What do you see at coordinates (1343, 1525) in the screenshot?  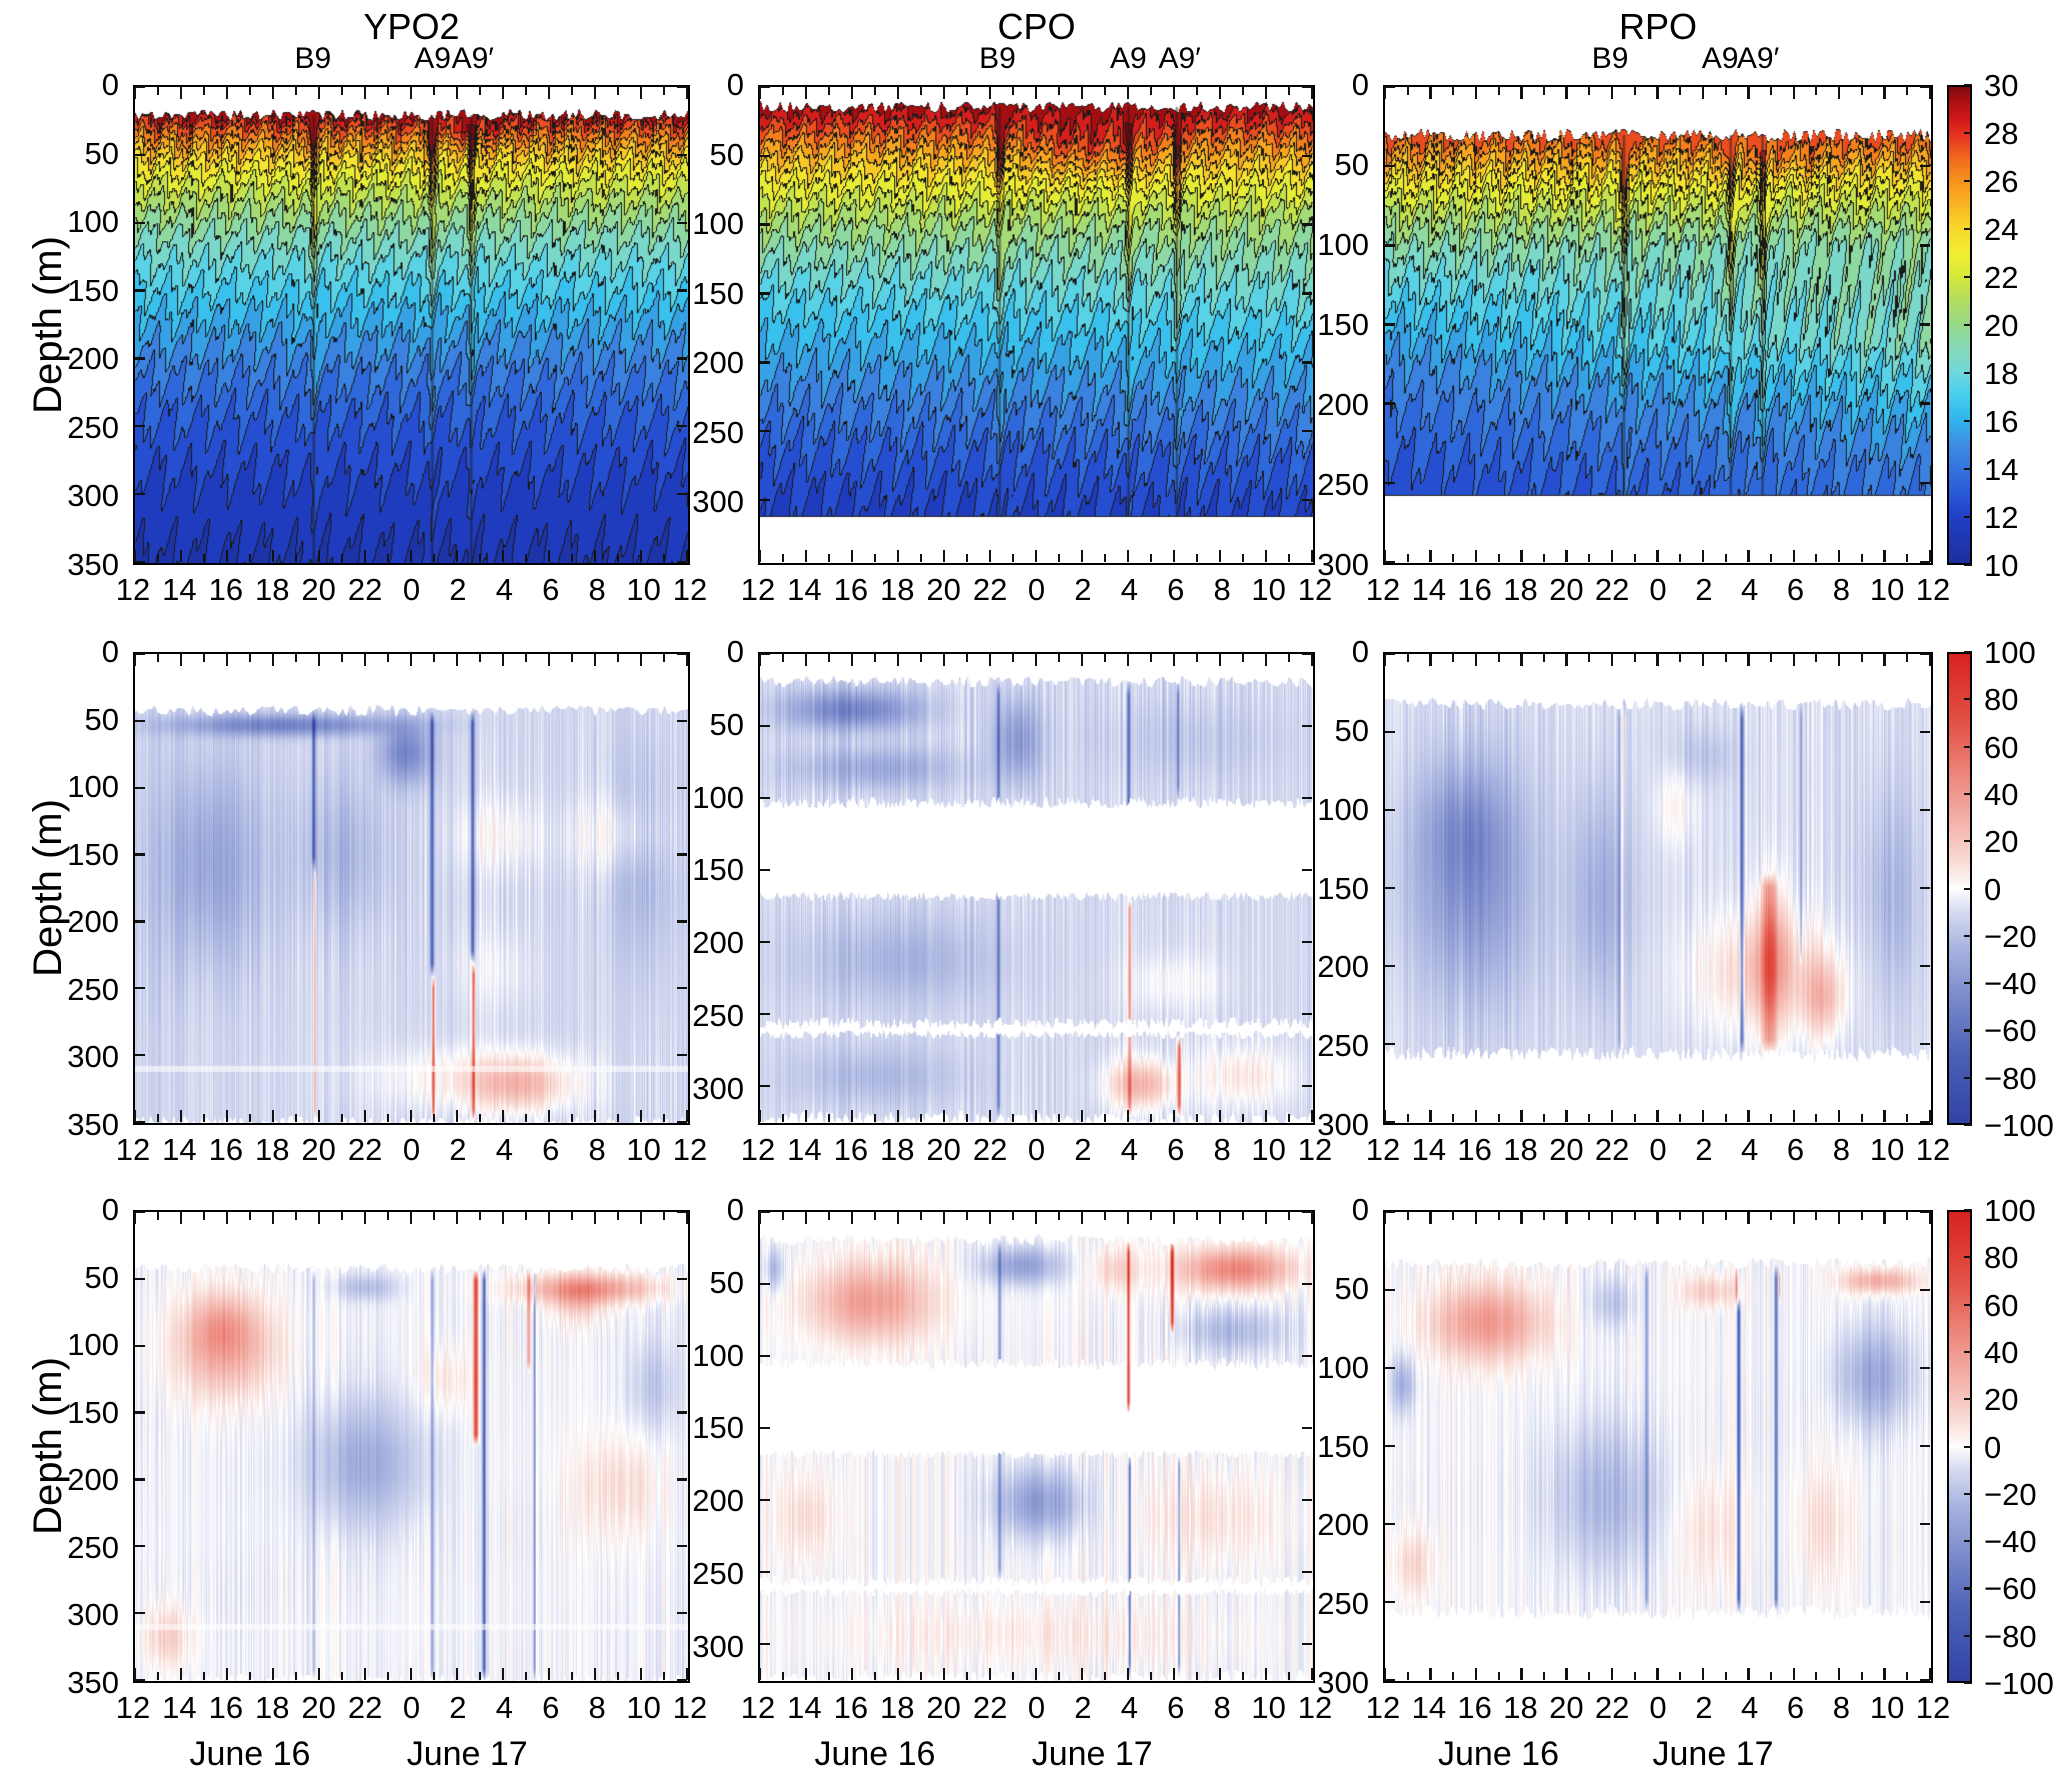 I see `y-tick-label: 200` at bounding box center [1343, 1525].